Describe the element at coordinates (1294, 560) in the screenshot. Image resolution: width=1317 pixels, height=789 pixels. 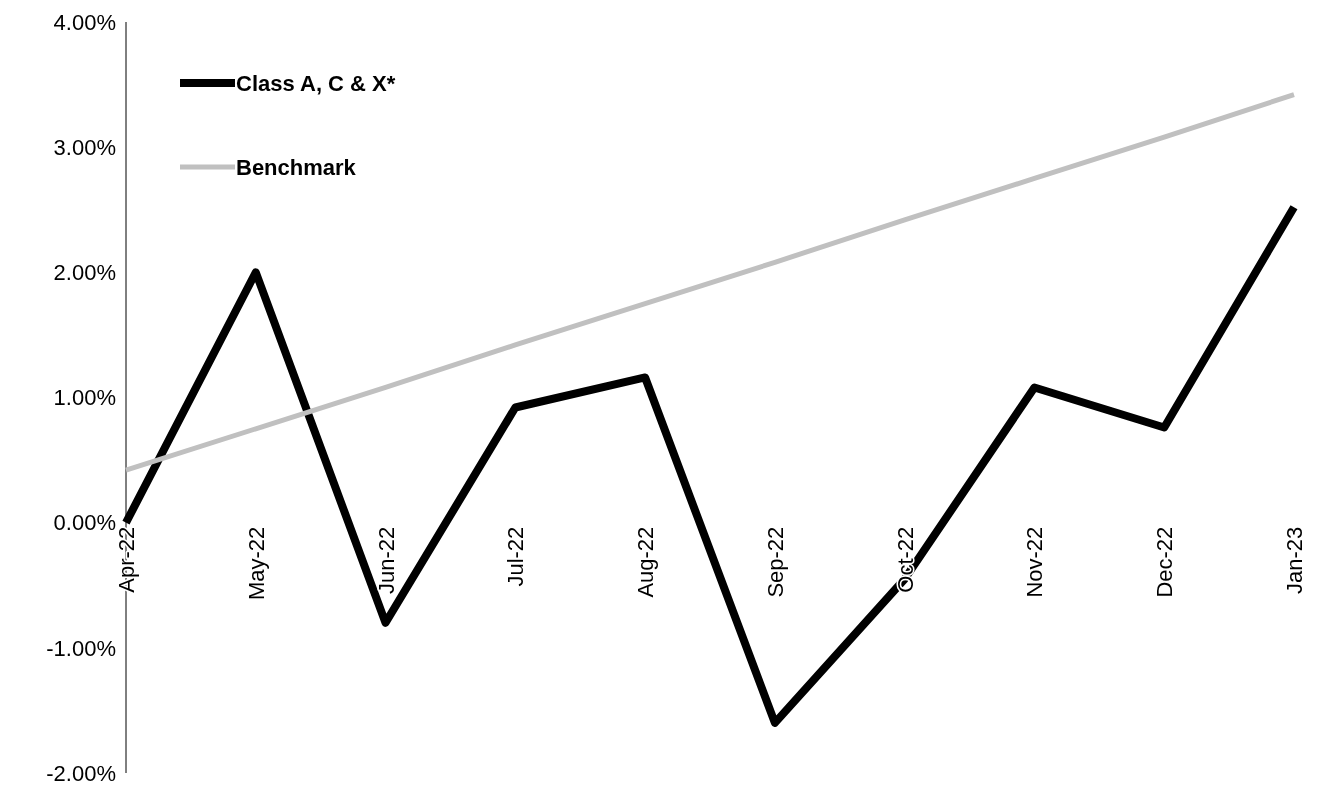
I see `x-tick-label: Jan-23` at that location.